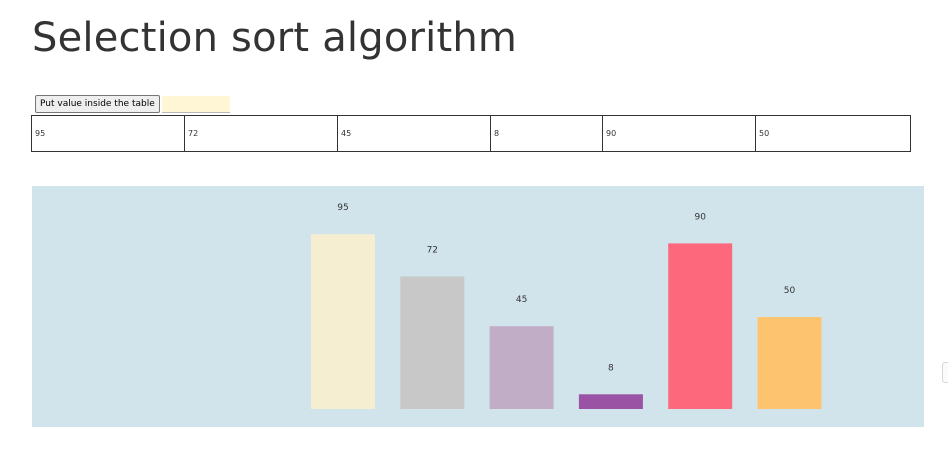 This screenshot has height=452, width=948. Describe the element at coordinates (945, 372) in the screenshot. I see `side-tab` at that location.